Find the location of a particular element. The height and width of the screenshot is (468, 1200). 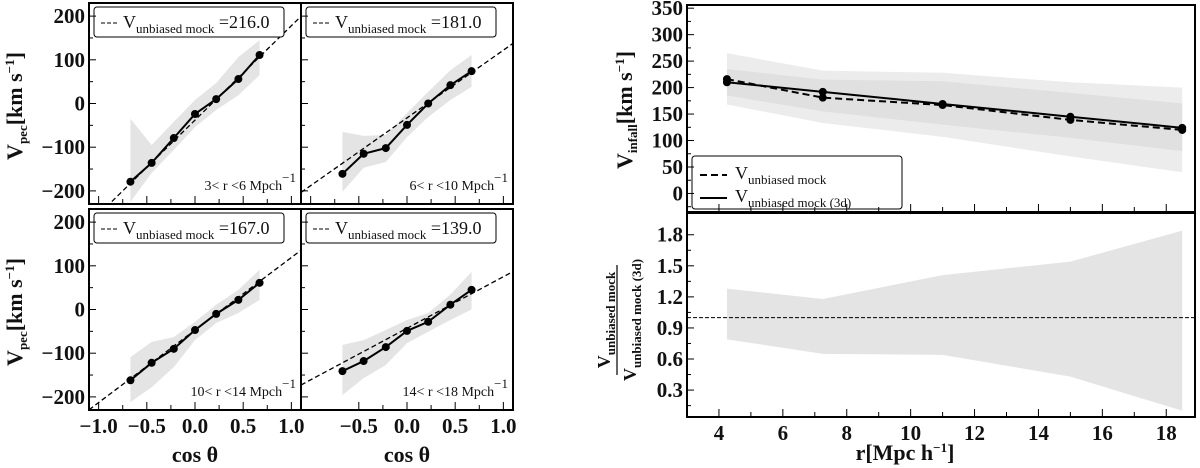

plot-area: 14< r <18 Mpch−1 is located at coordinates (407, 335).